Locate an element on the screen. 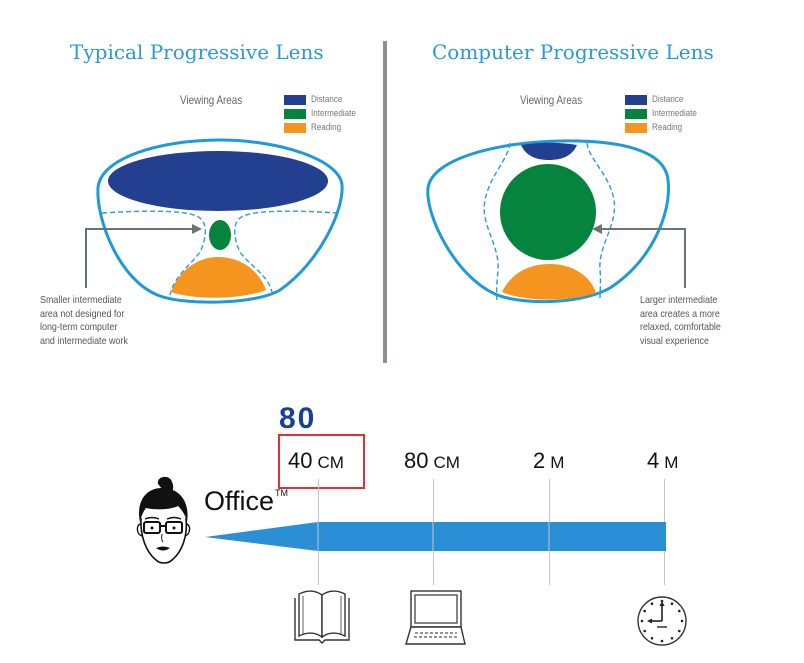 The height and width of the screenshot is (663, 804). vision-range-bar is located at coordinates (435, 536).